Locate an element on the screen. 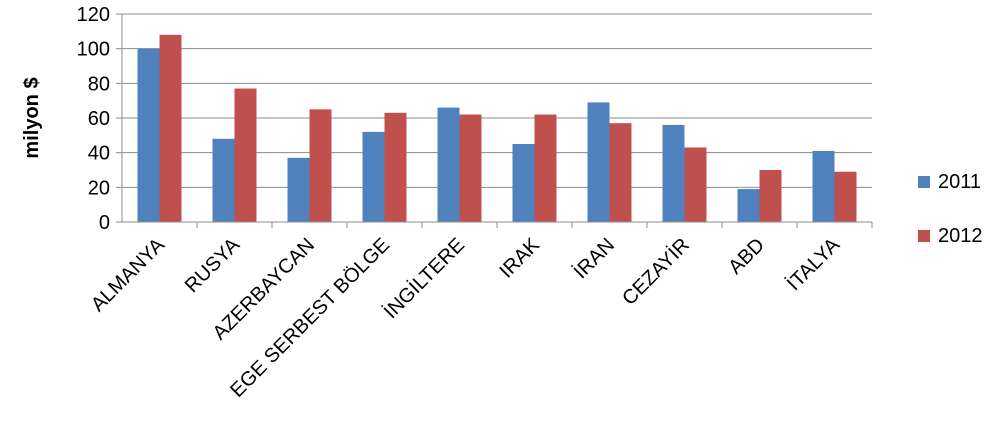 This screenshot has width=1005, height=443. category-label: İNGİLTERE is located at coordinates (424, 278).